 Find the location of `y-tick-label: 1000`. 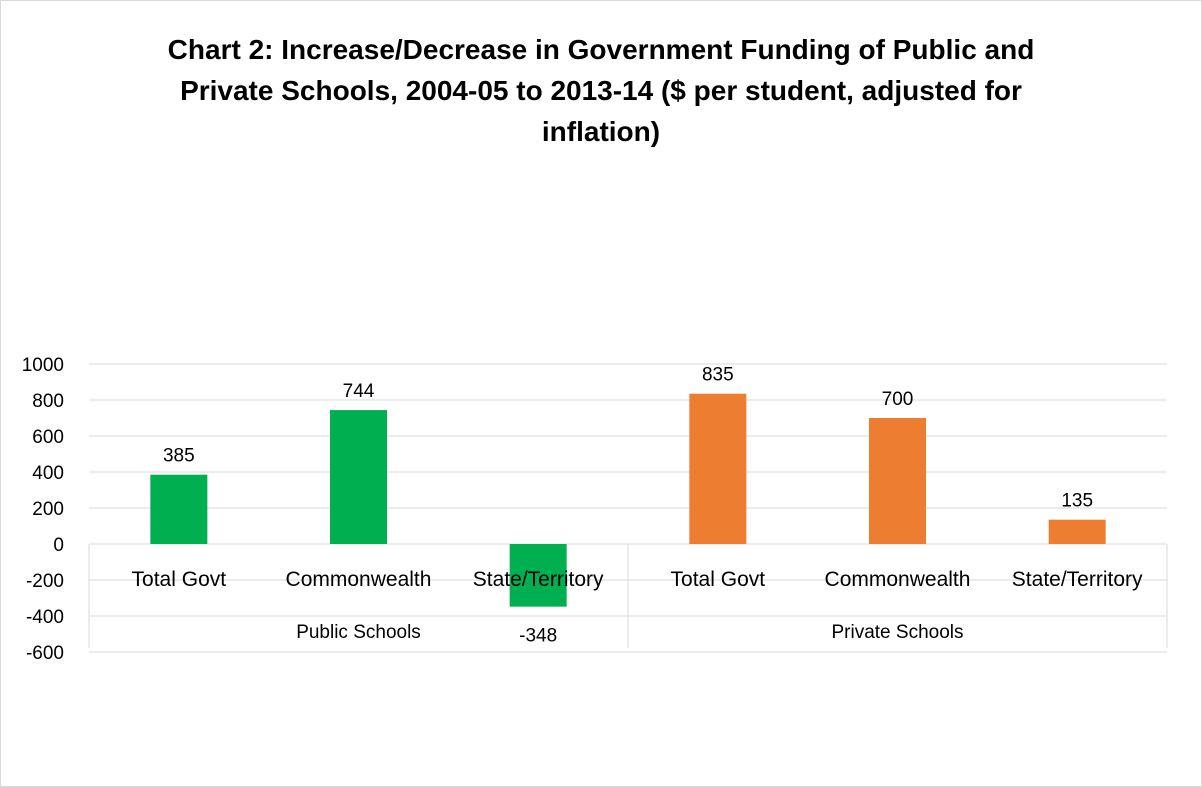

y-tick-label: 1000 is located at coordinates (43, 365).